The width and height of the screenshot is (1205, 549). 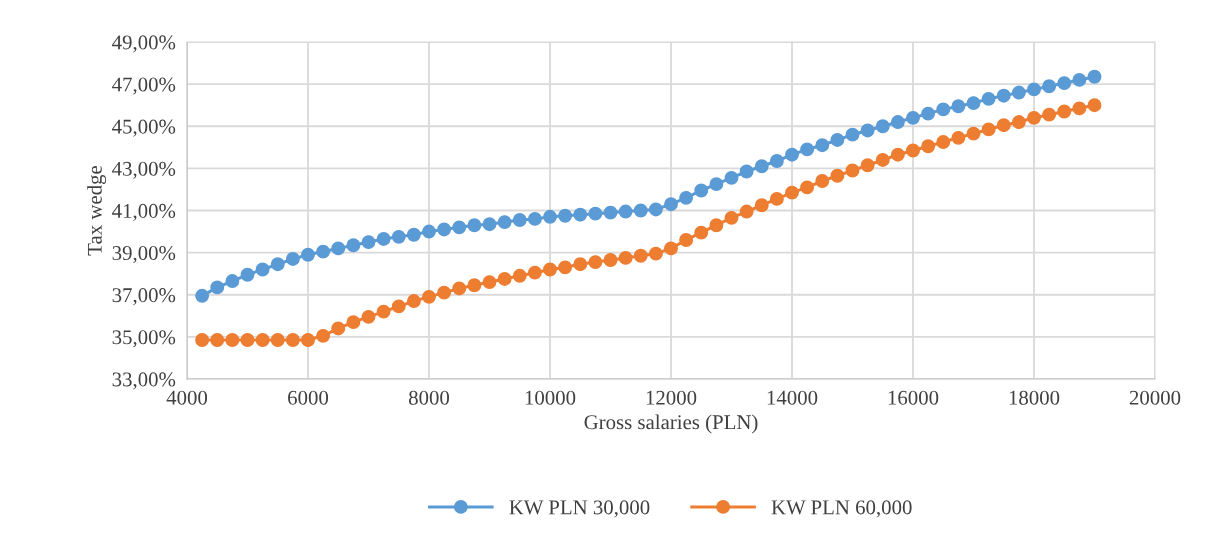 I want to click on y-tick-label: 45,00%, so click(x=144, y=128).